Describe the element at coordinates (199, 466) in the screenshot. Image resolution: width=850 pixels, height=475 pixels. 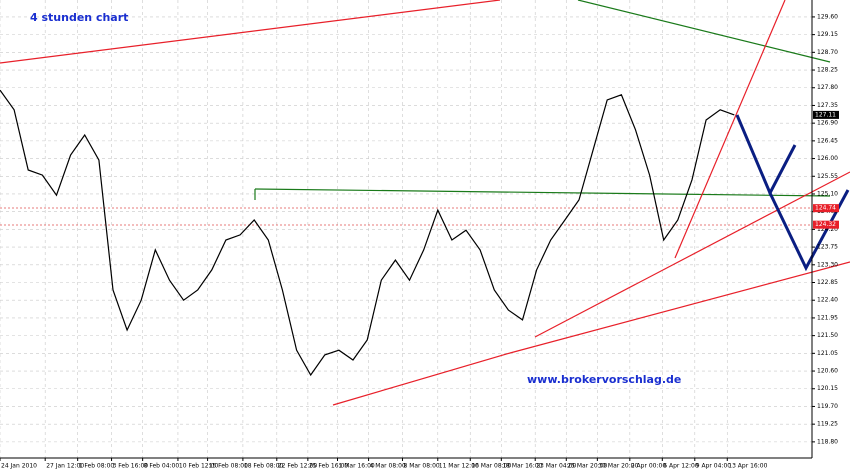
I see `x-tick-label: 10 Feb 12:00` at that location.